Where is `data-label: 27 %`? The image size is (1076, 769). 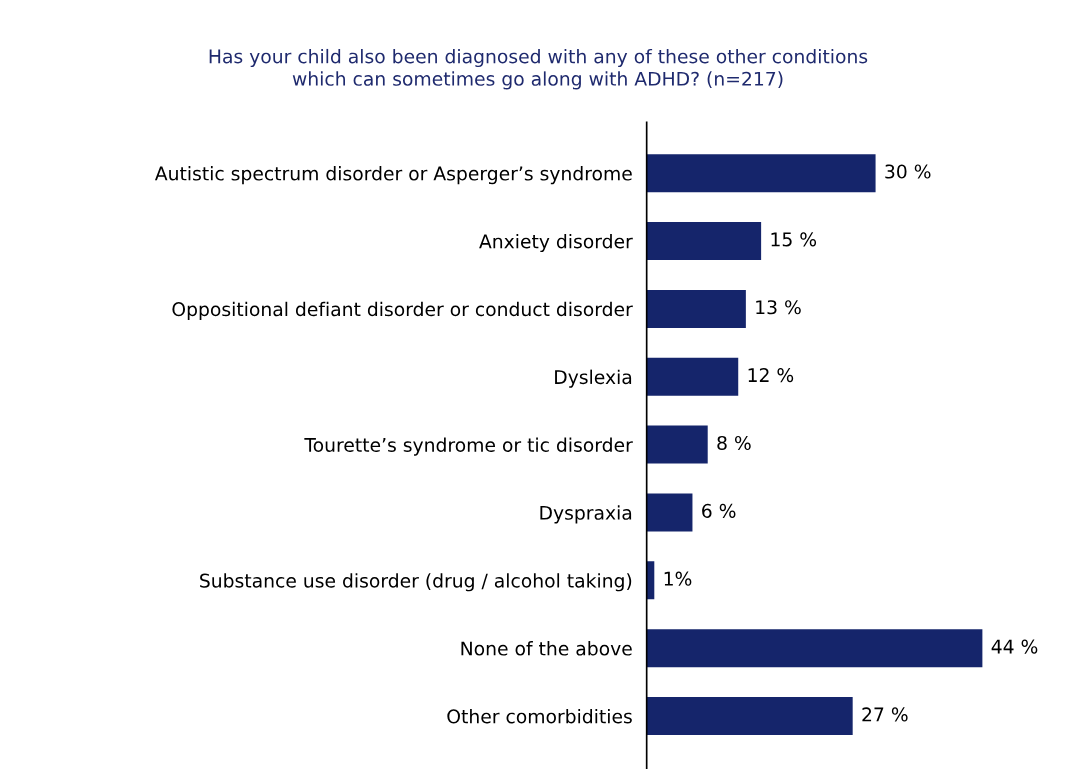
data-label: 27 % is located at coordinates (885, 714).